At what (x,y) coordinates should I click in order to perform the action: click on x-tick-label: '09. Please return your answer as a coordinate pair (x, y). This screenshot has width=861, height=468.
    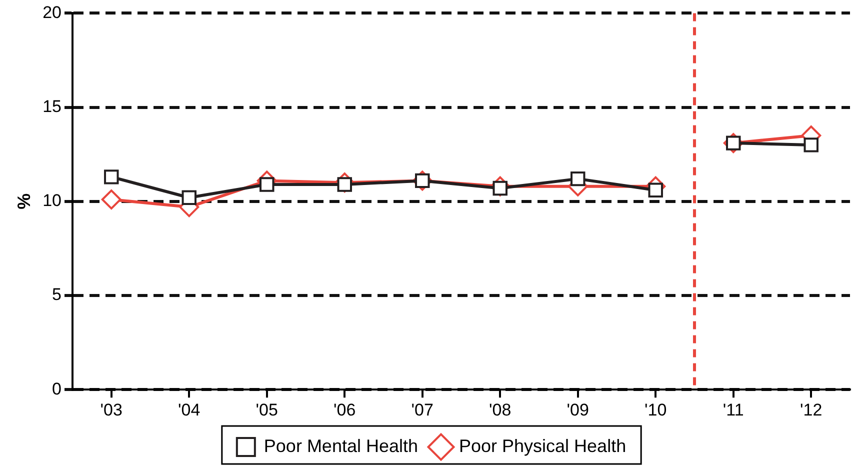
    Looking at the image, I should click on (577, 410).